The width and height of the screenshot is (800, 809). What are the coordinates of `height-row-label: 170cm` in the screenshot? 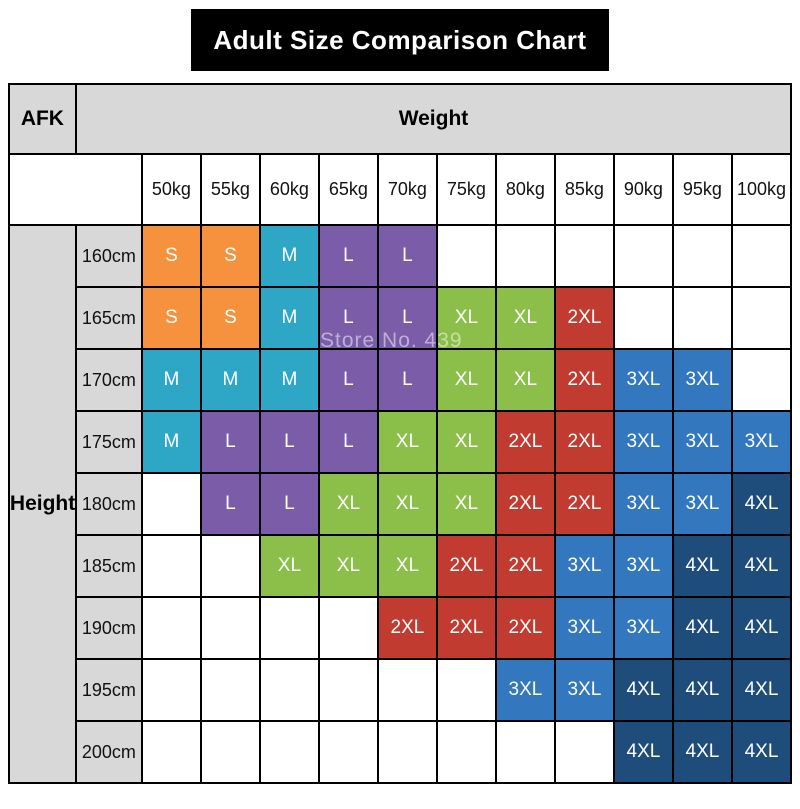 It's located at (108, 380).